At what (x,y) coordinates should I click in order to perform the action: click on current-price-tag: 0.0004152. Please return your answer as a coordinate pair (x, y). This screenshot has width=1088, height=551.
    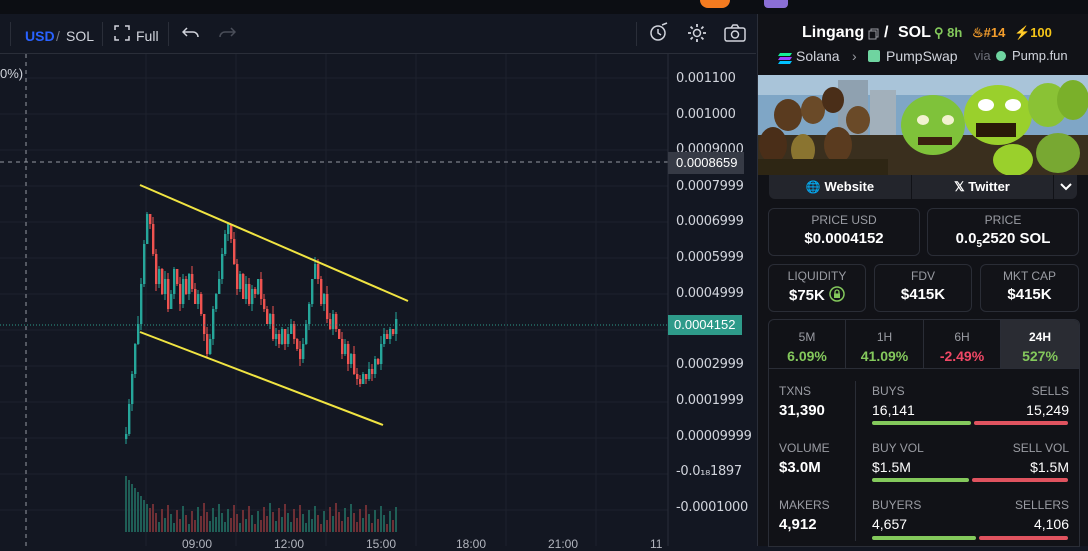
    Looking at the image, I should click on (705, 325).